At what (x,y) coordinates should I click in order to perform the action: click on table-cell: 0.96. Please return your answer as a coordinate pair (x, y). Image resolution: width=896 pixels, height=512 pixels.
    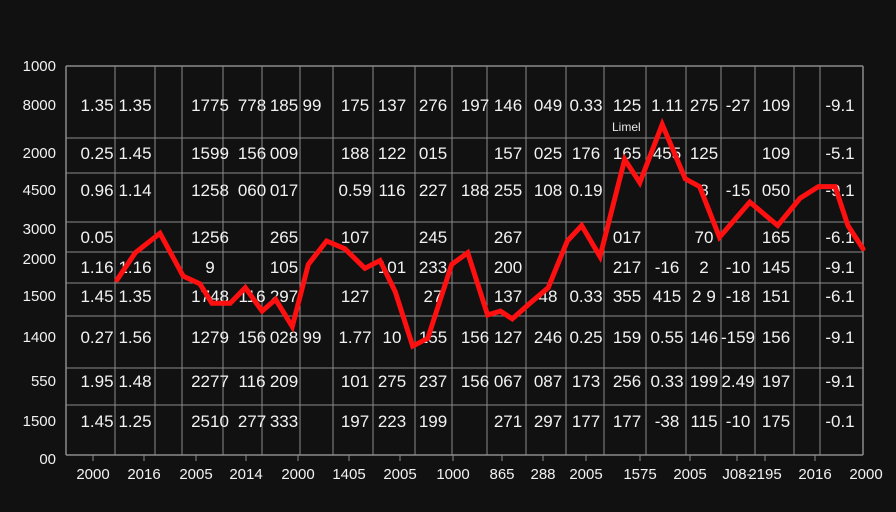
    Looking at the image, I should click on (96, 190).